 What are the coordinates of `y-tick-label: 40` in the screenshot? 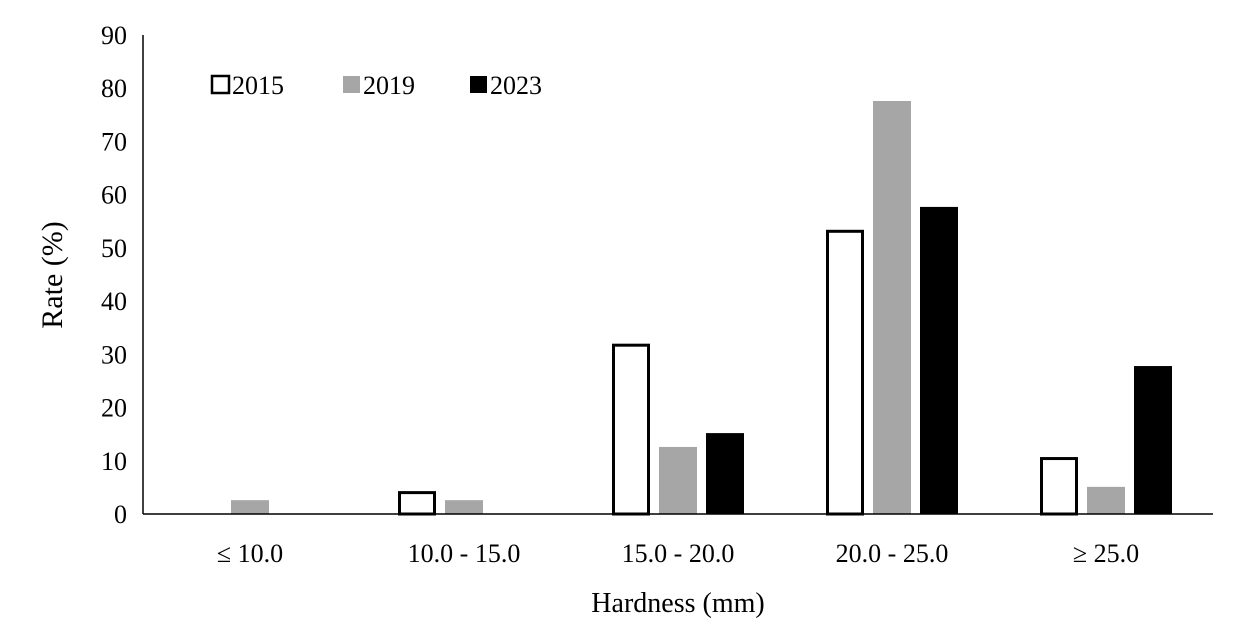 It's located at (114, 301).